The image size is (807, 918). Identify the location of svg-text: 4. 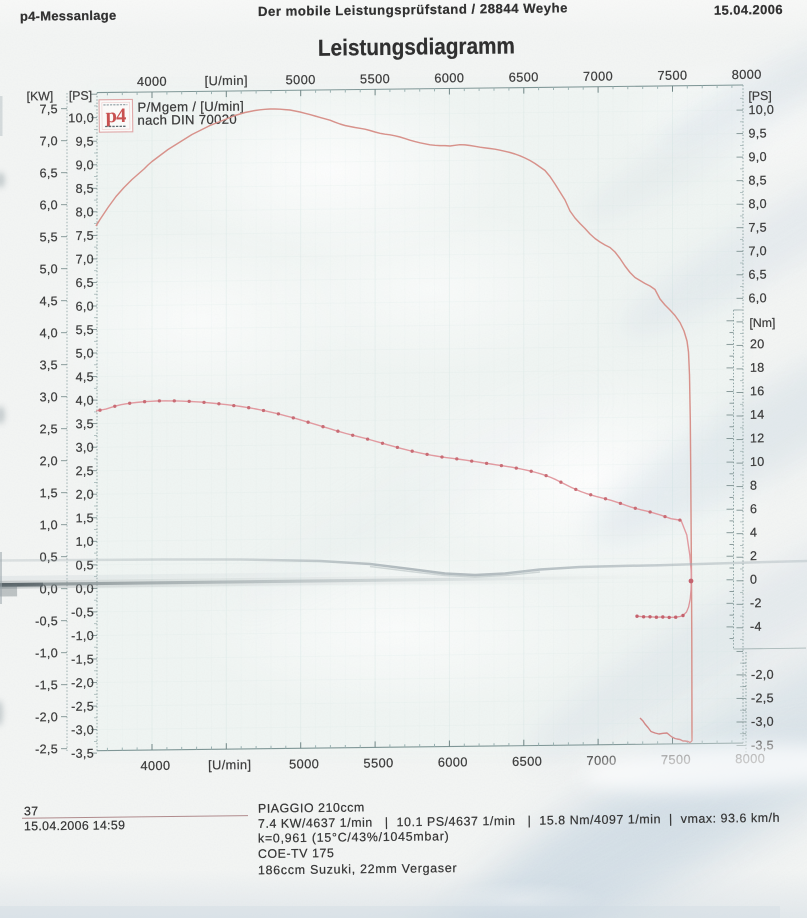
(753, 533).